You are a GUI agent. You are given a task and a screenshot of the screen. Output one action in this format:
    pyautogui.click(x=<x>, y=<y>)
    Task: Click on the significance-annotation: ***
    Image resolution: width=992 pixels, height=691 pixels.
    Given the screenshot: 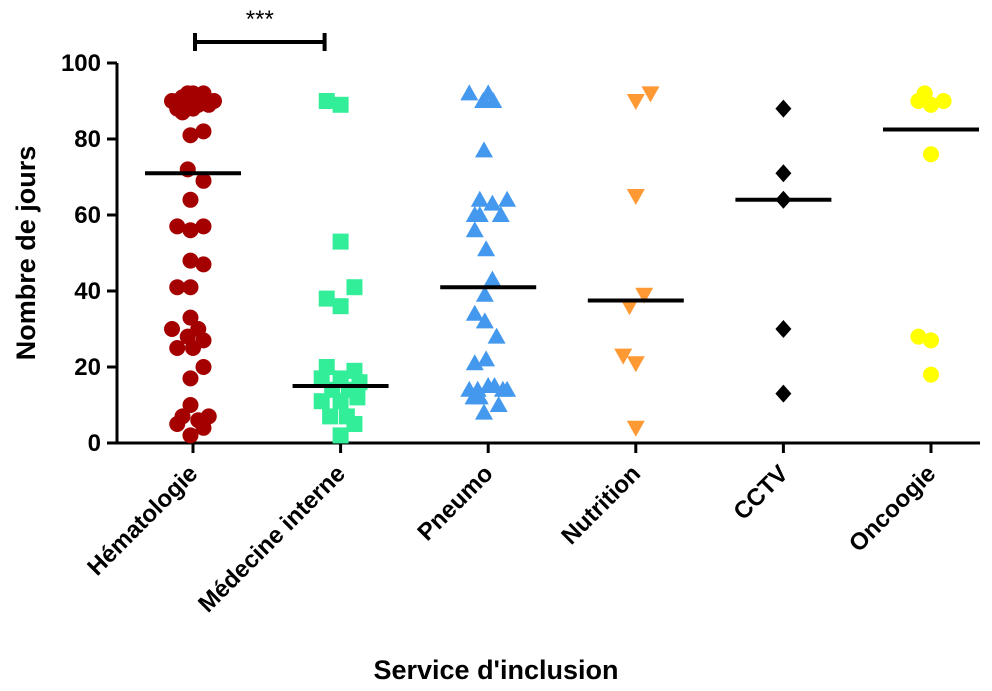 What is the action you would take?
    pyautogui.click(x=260, y=28)
    